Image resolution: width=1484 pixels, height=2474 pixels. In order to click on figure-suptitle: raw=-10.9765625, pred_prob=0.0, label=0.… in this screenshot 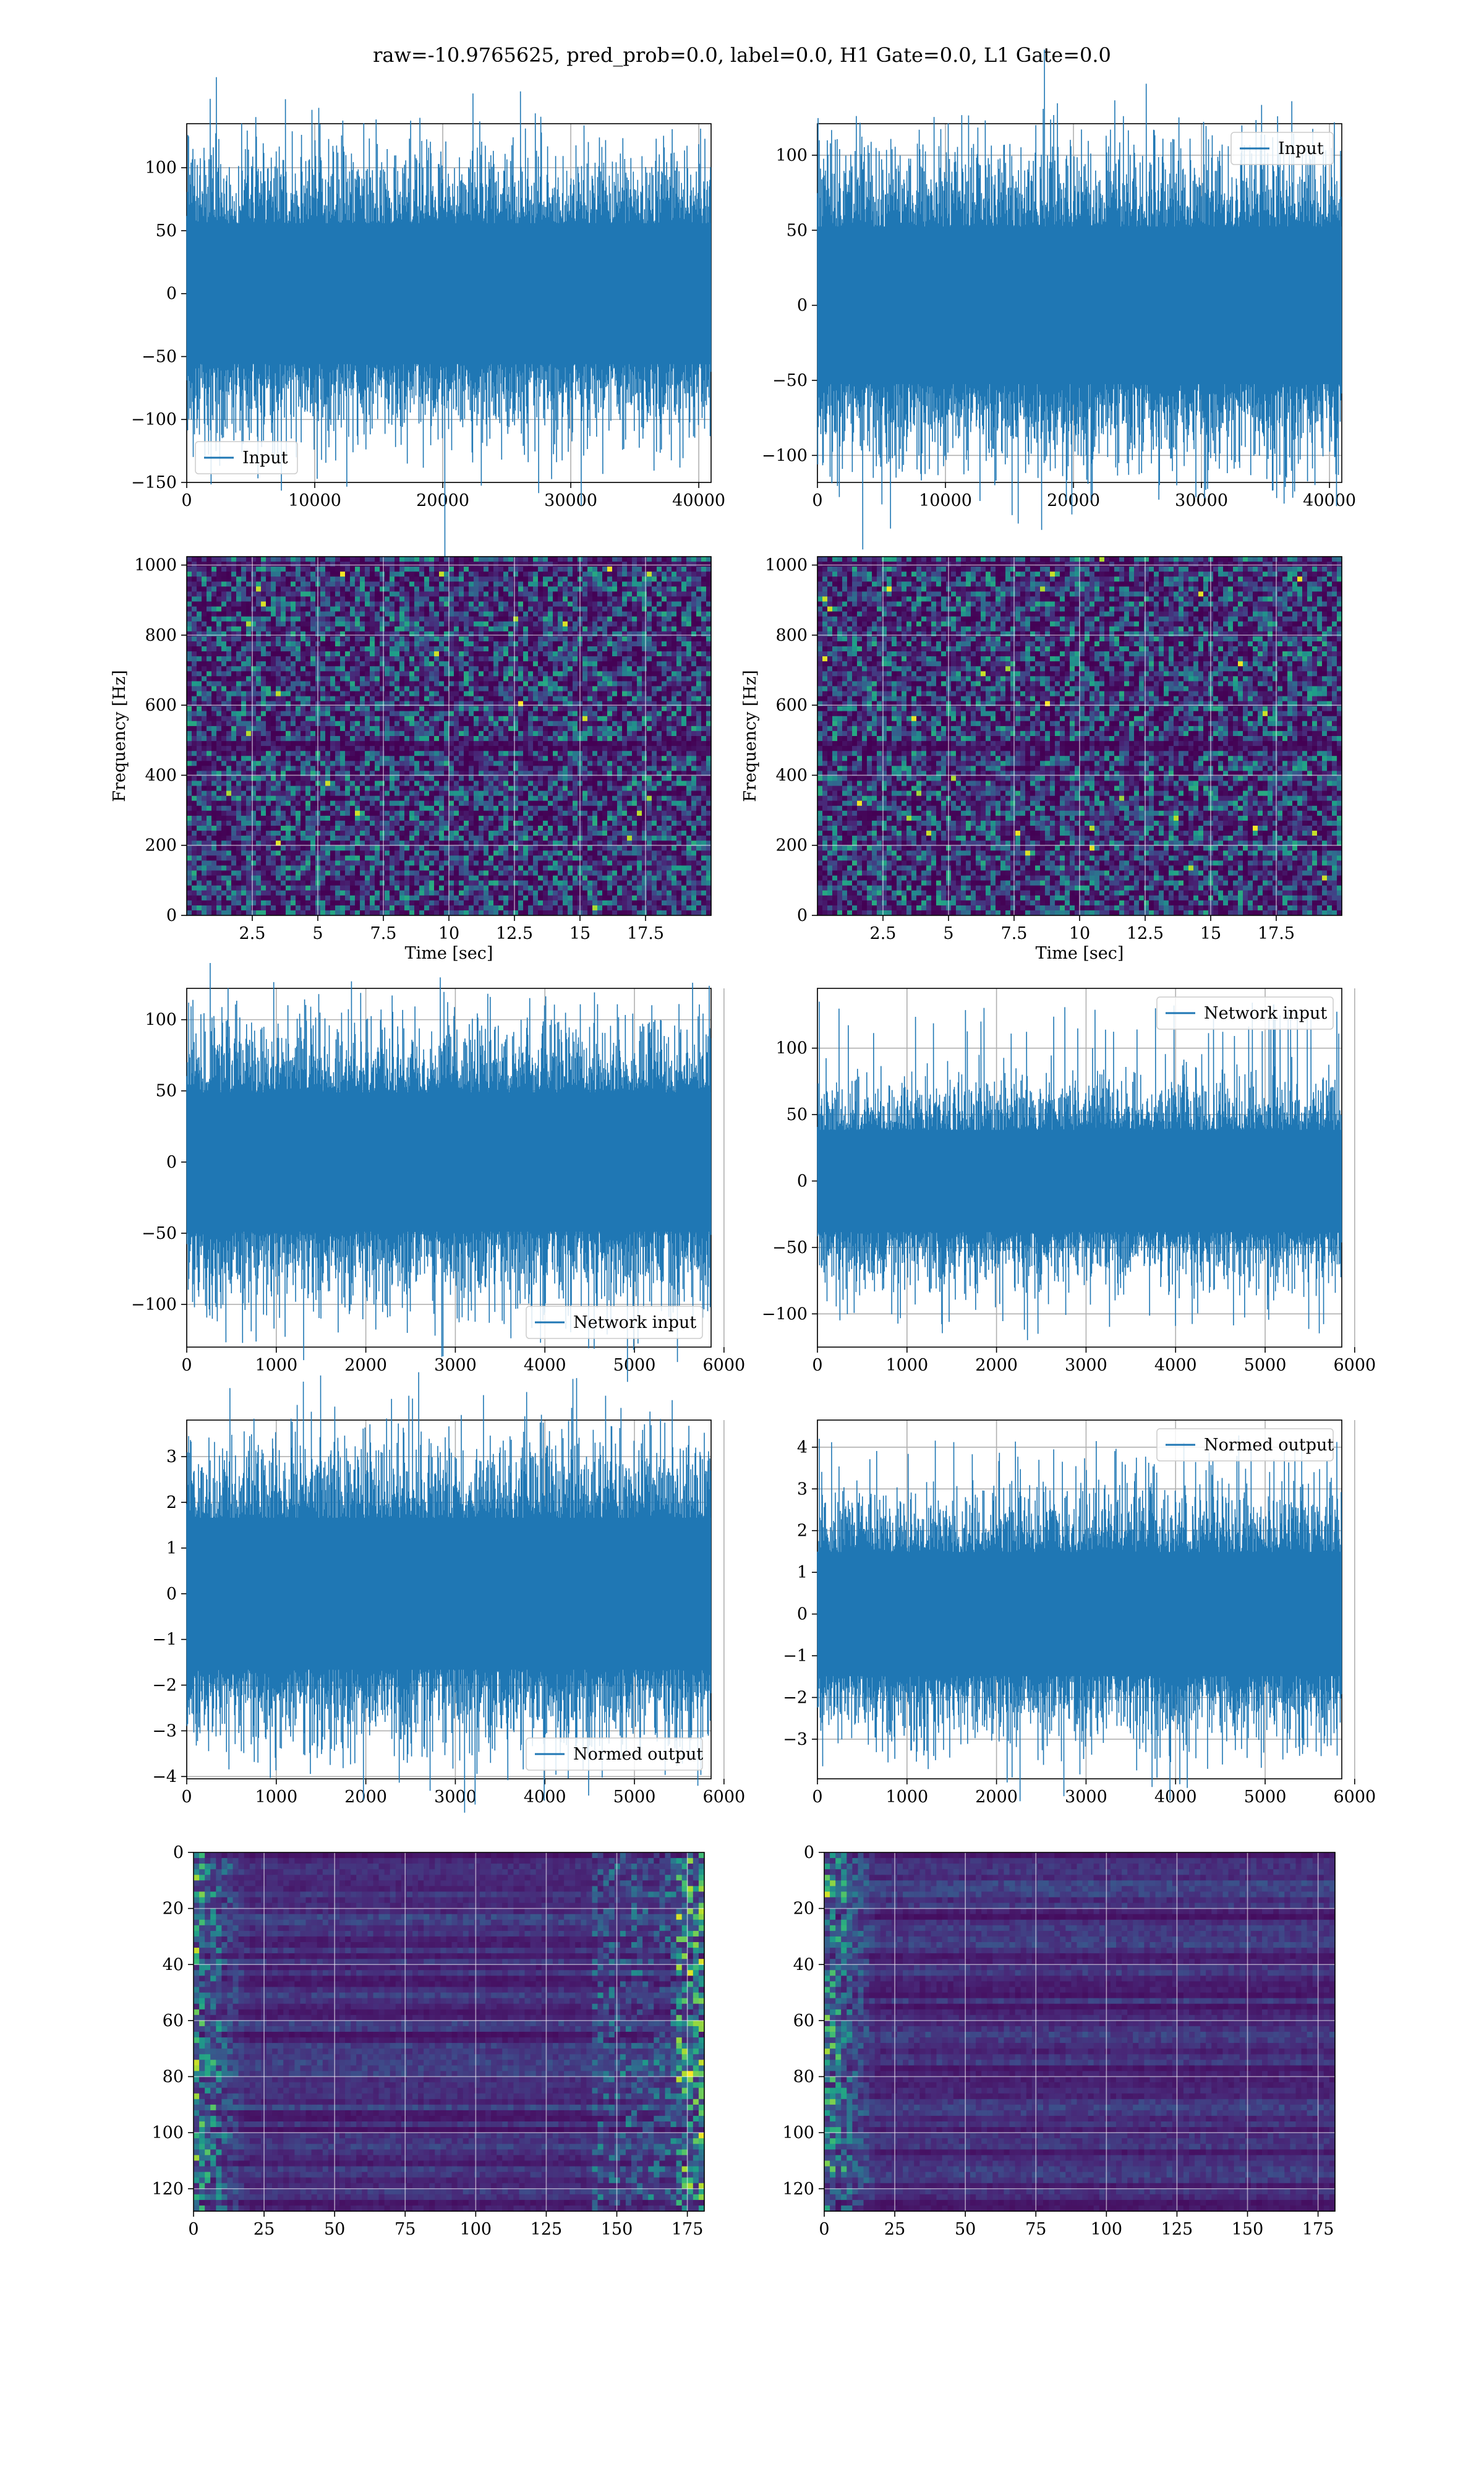, I will do `click(742, 55)`.